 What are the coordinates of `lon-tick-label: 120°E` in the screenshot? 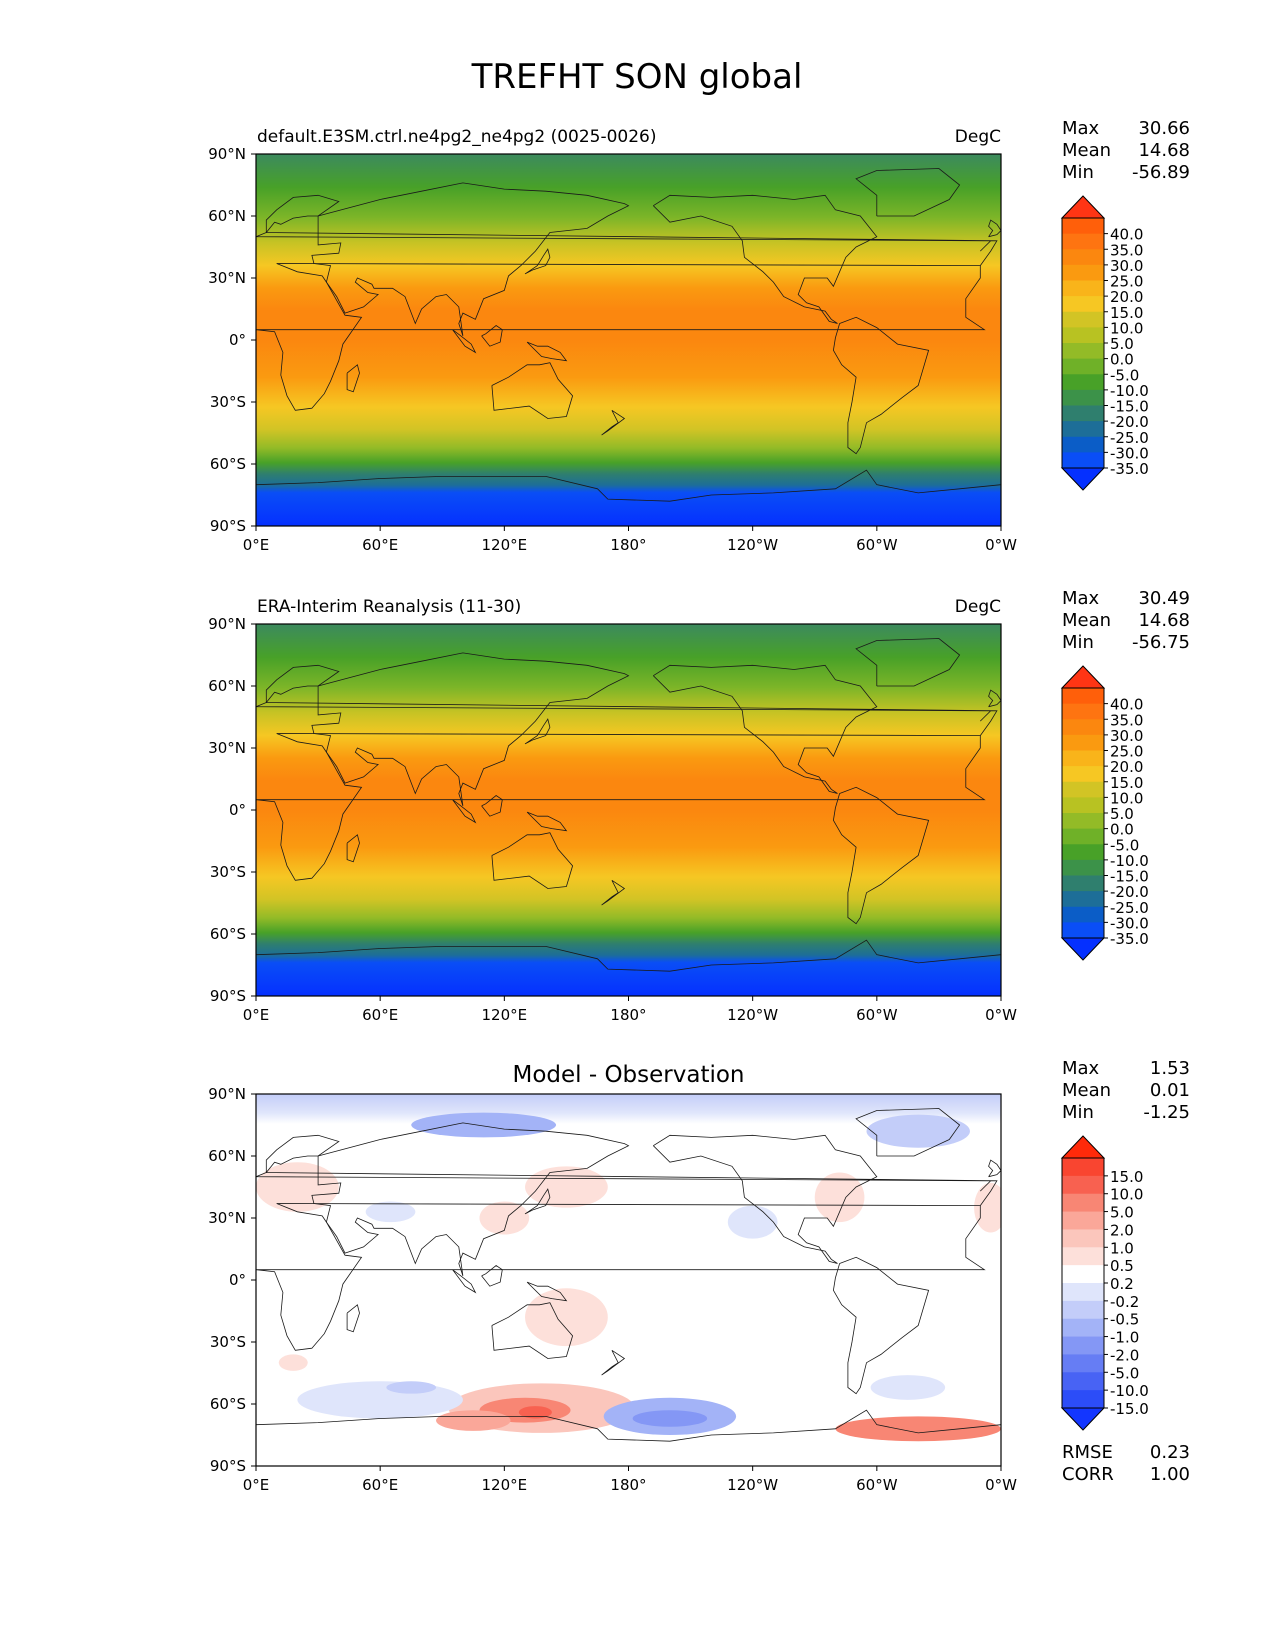 It's located at (505, 1015).